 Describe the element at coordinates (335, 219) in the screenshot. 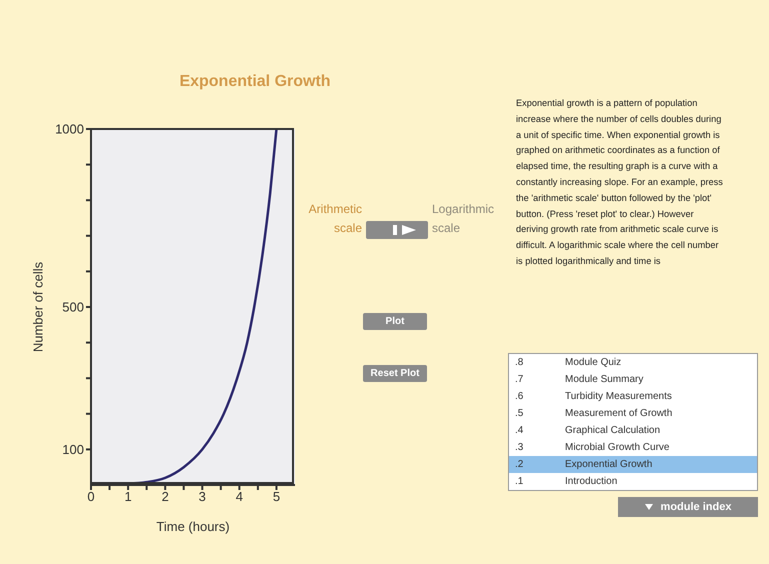

I see `text: Arithmetic scale` at that location.